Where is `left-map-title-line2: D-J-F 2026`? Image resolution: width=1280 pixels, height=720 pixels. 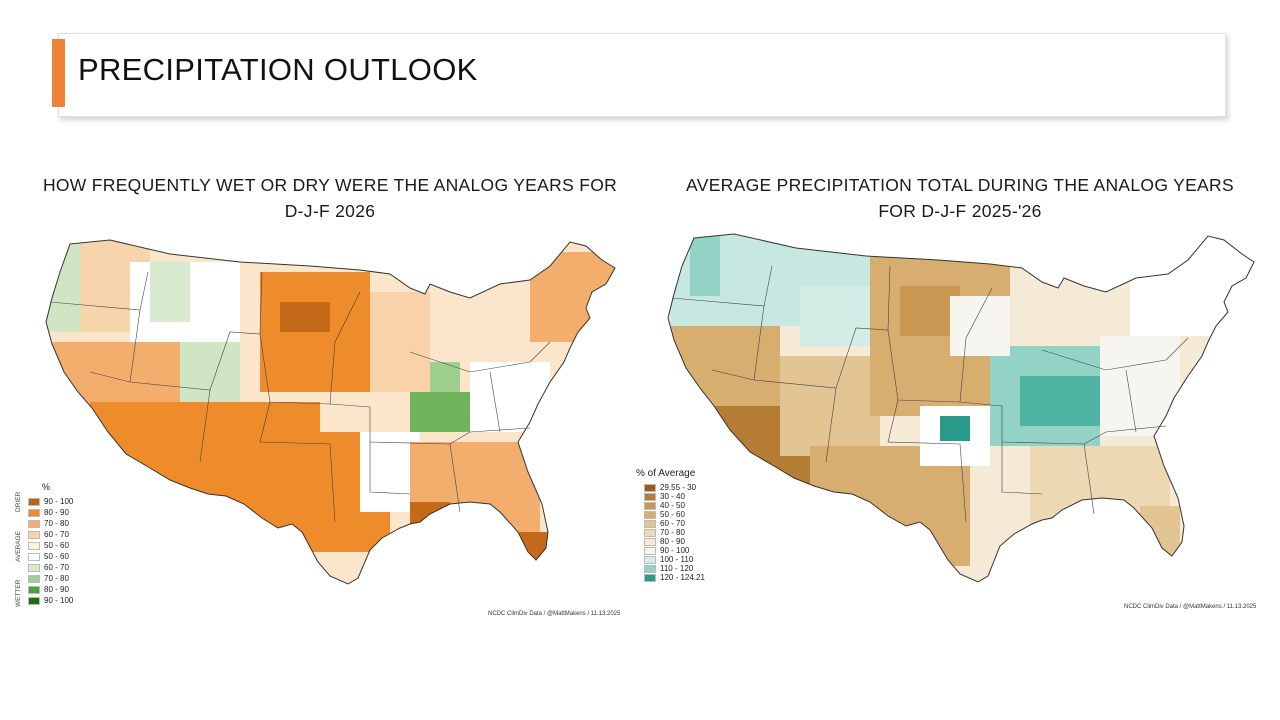 left-map-title-line2: D-J-F 2026 is located at coordinates (330, 211).